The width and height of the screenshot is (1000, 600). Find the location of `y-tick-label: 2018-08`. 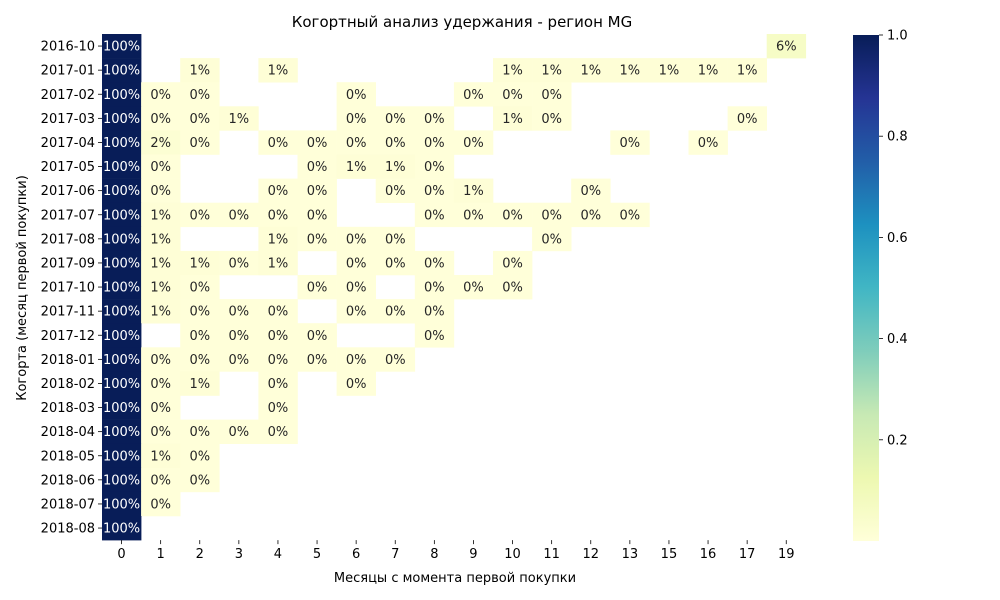

y-tick-label: 2018-08 is located at coordinates (68, 529).